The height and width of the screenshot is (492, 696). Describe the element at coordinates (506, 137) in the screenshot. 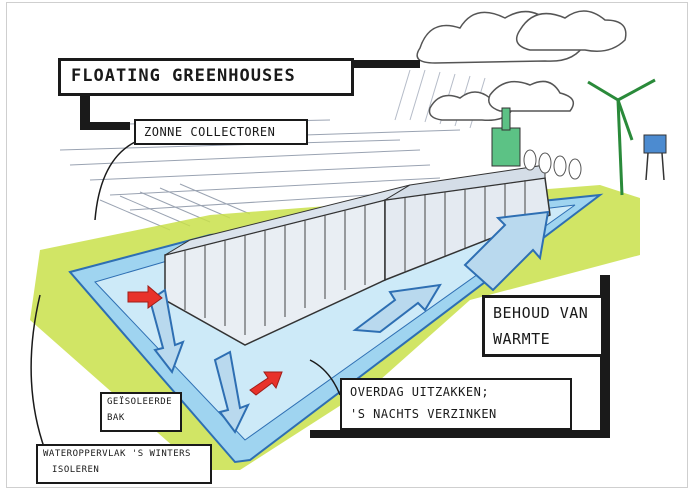

I see `factory` at that location.